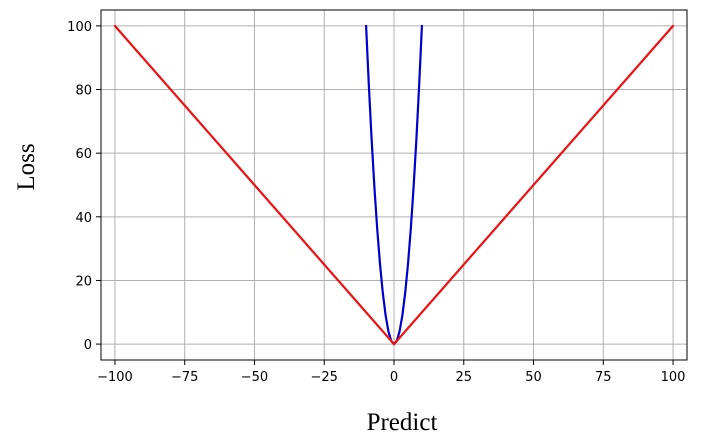 This screenshot has height=446, width=724. I want to click on y-tick-label: 20, so click(83, 281).